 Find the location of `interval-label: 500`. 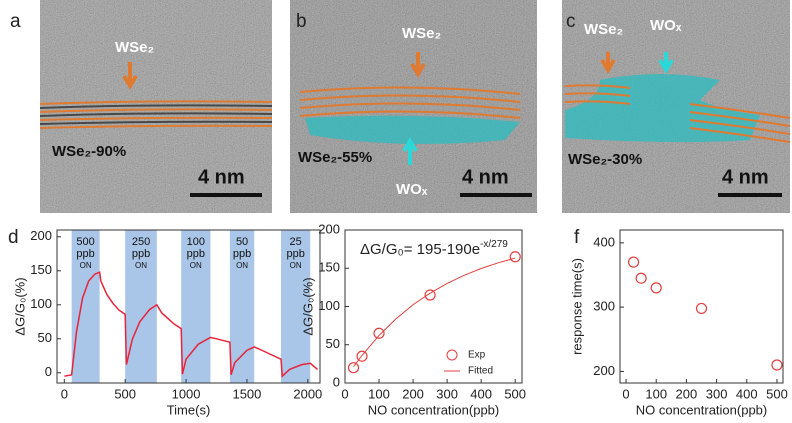

interval-label: 500 is located at coordinates (85, 242).